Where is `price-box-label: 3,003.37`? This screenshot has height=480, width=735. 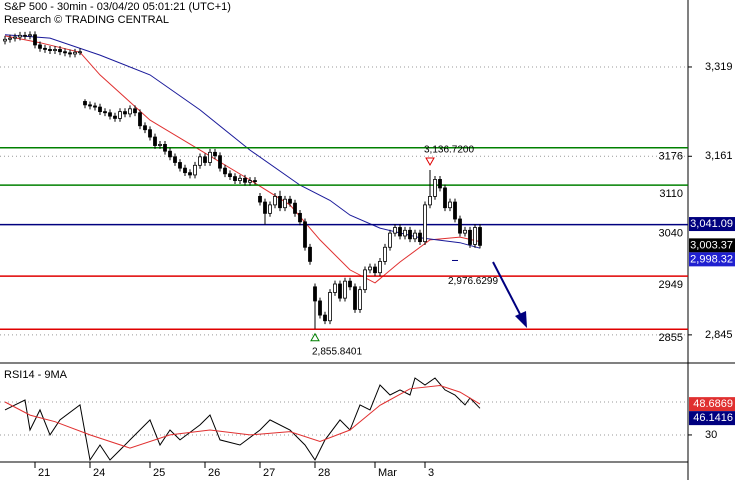 price-box-label: 3,003.37 is located at coordinates (711, 245).